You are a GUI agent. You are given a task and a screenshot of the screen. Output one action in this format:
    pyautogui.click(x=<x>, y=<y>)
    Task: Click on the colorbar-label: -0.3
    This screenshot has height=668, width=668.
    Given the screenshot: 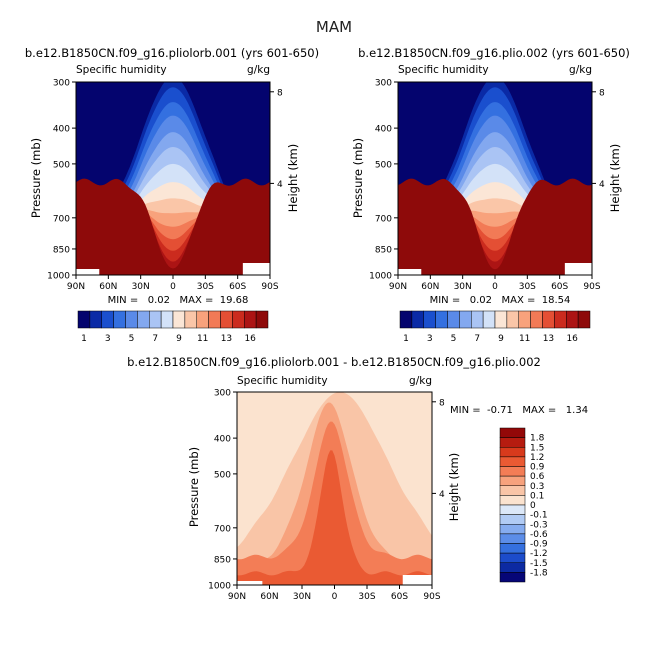 What is the action you would take?
    pyautogui.click(x=539, y=525)
    